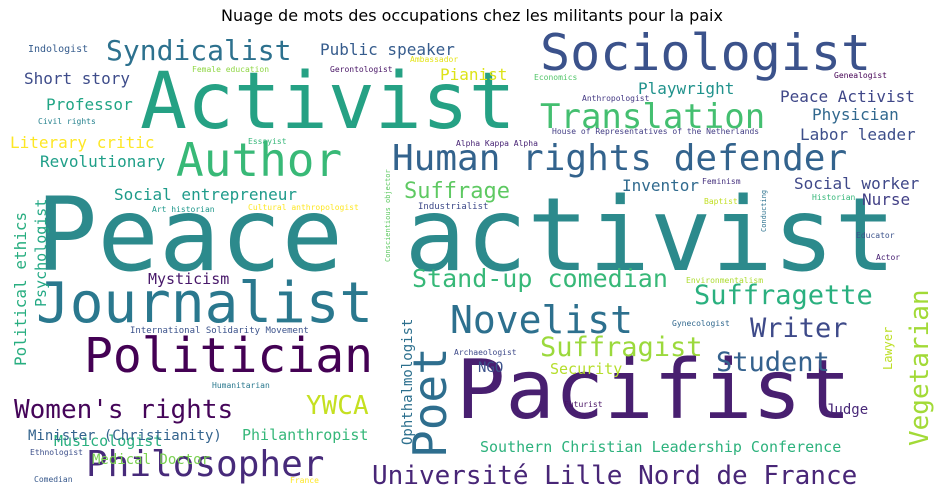 The image size is (944, 504). Describe the element at coordinates (204, 303) in the screenshot. I see `word-journalist: Journalist` at that location.